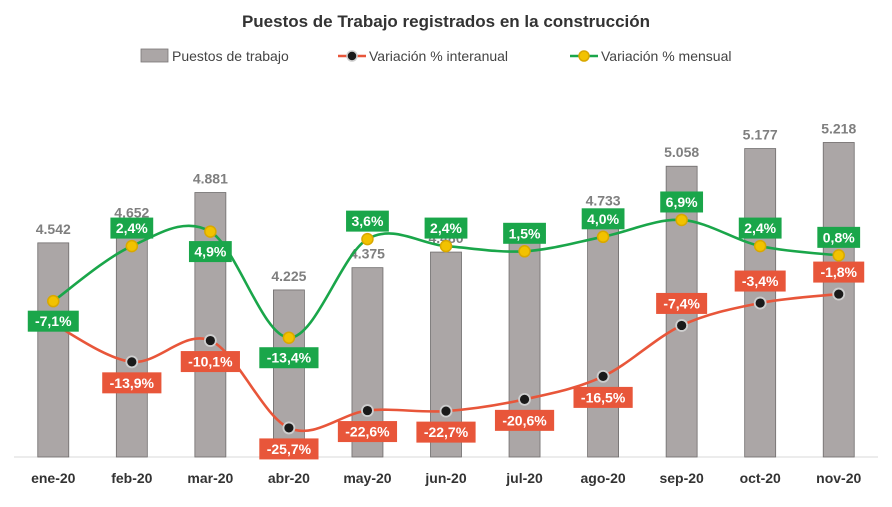 The image size is (892, 507). I want to click on interanual-data-label-text: -22,7%, so click(446, 432).